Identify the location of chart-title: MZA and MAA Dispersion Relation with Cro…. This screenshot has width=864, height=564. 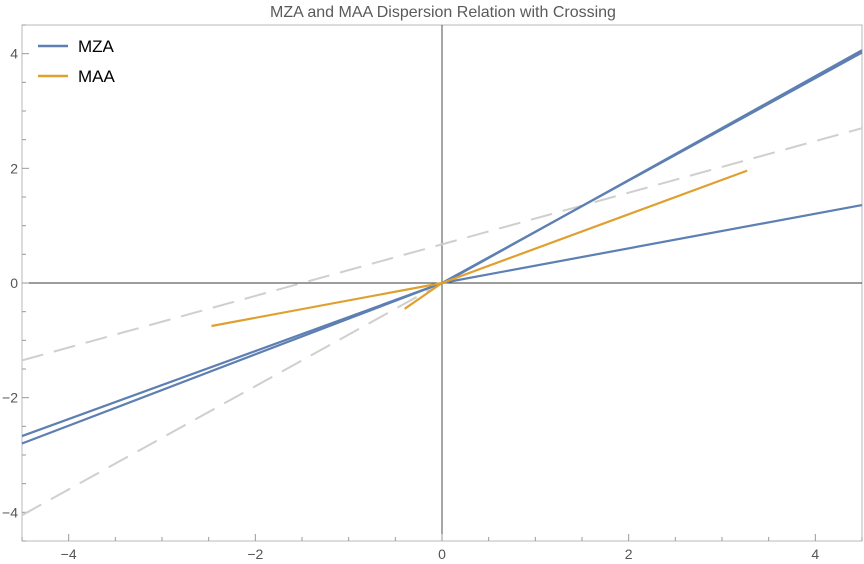
(443, 12).